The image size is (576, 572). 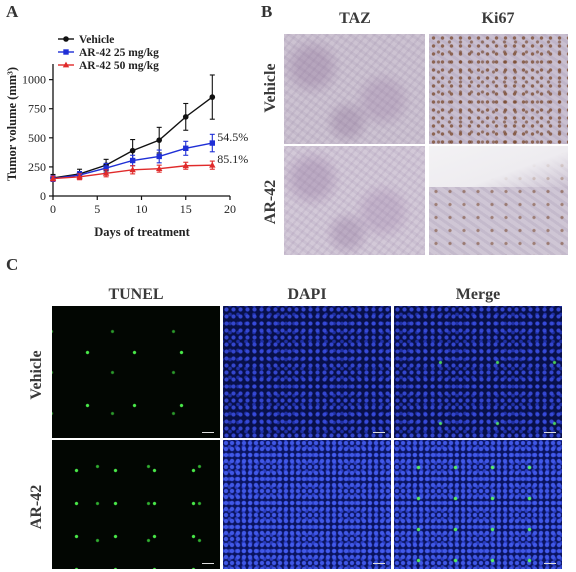 What do you see at coordinates (119, 66) in the screenshot?
I see `legend-label: AR-42 50 mg/kg` at bounding box center [119, 66].